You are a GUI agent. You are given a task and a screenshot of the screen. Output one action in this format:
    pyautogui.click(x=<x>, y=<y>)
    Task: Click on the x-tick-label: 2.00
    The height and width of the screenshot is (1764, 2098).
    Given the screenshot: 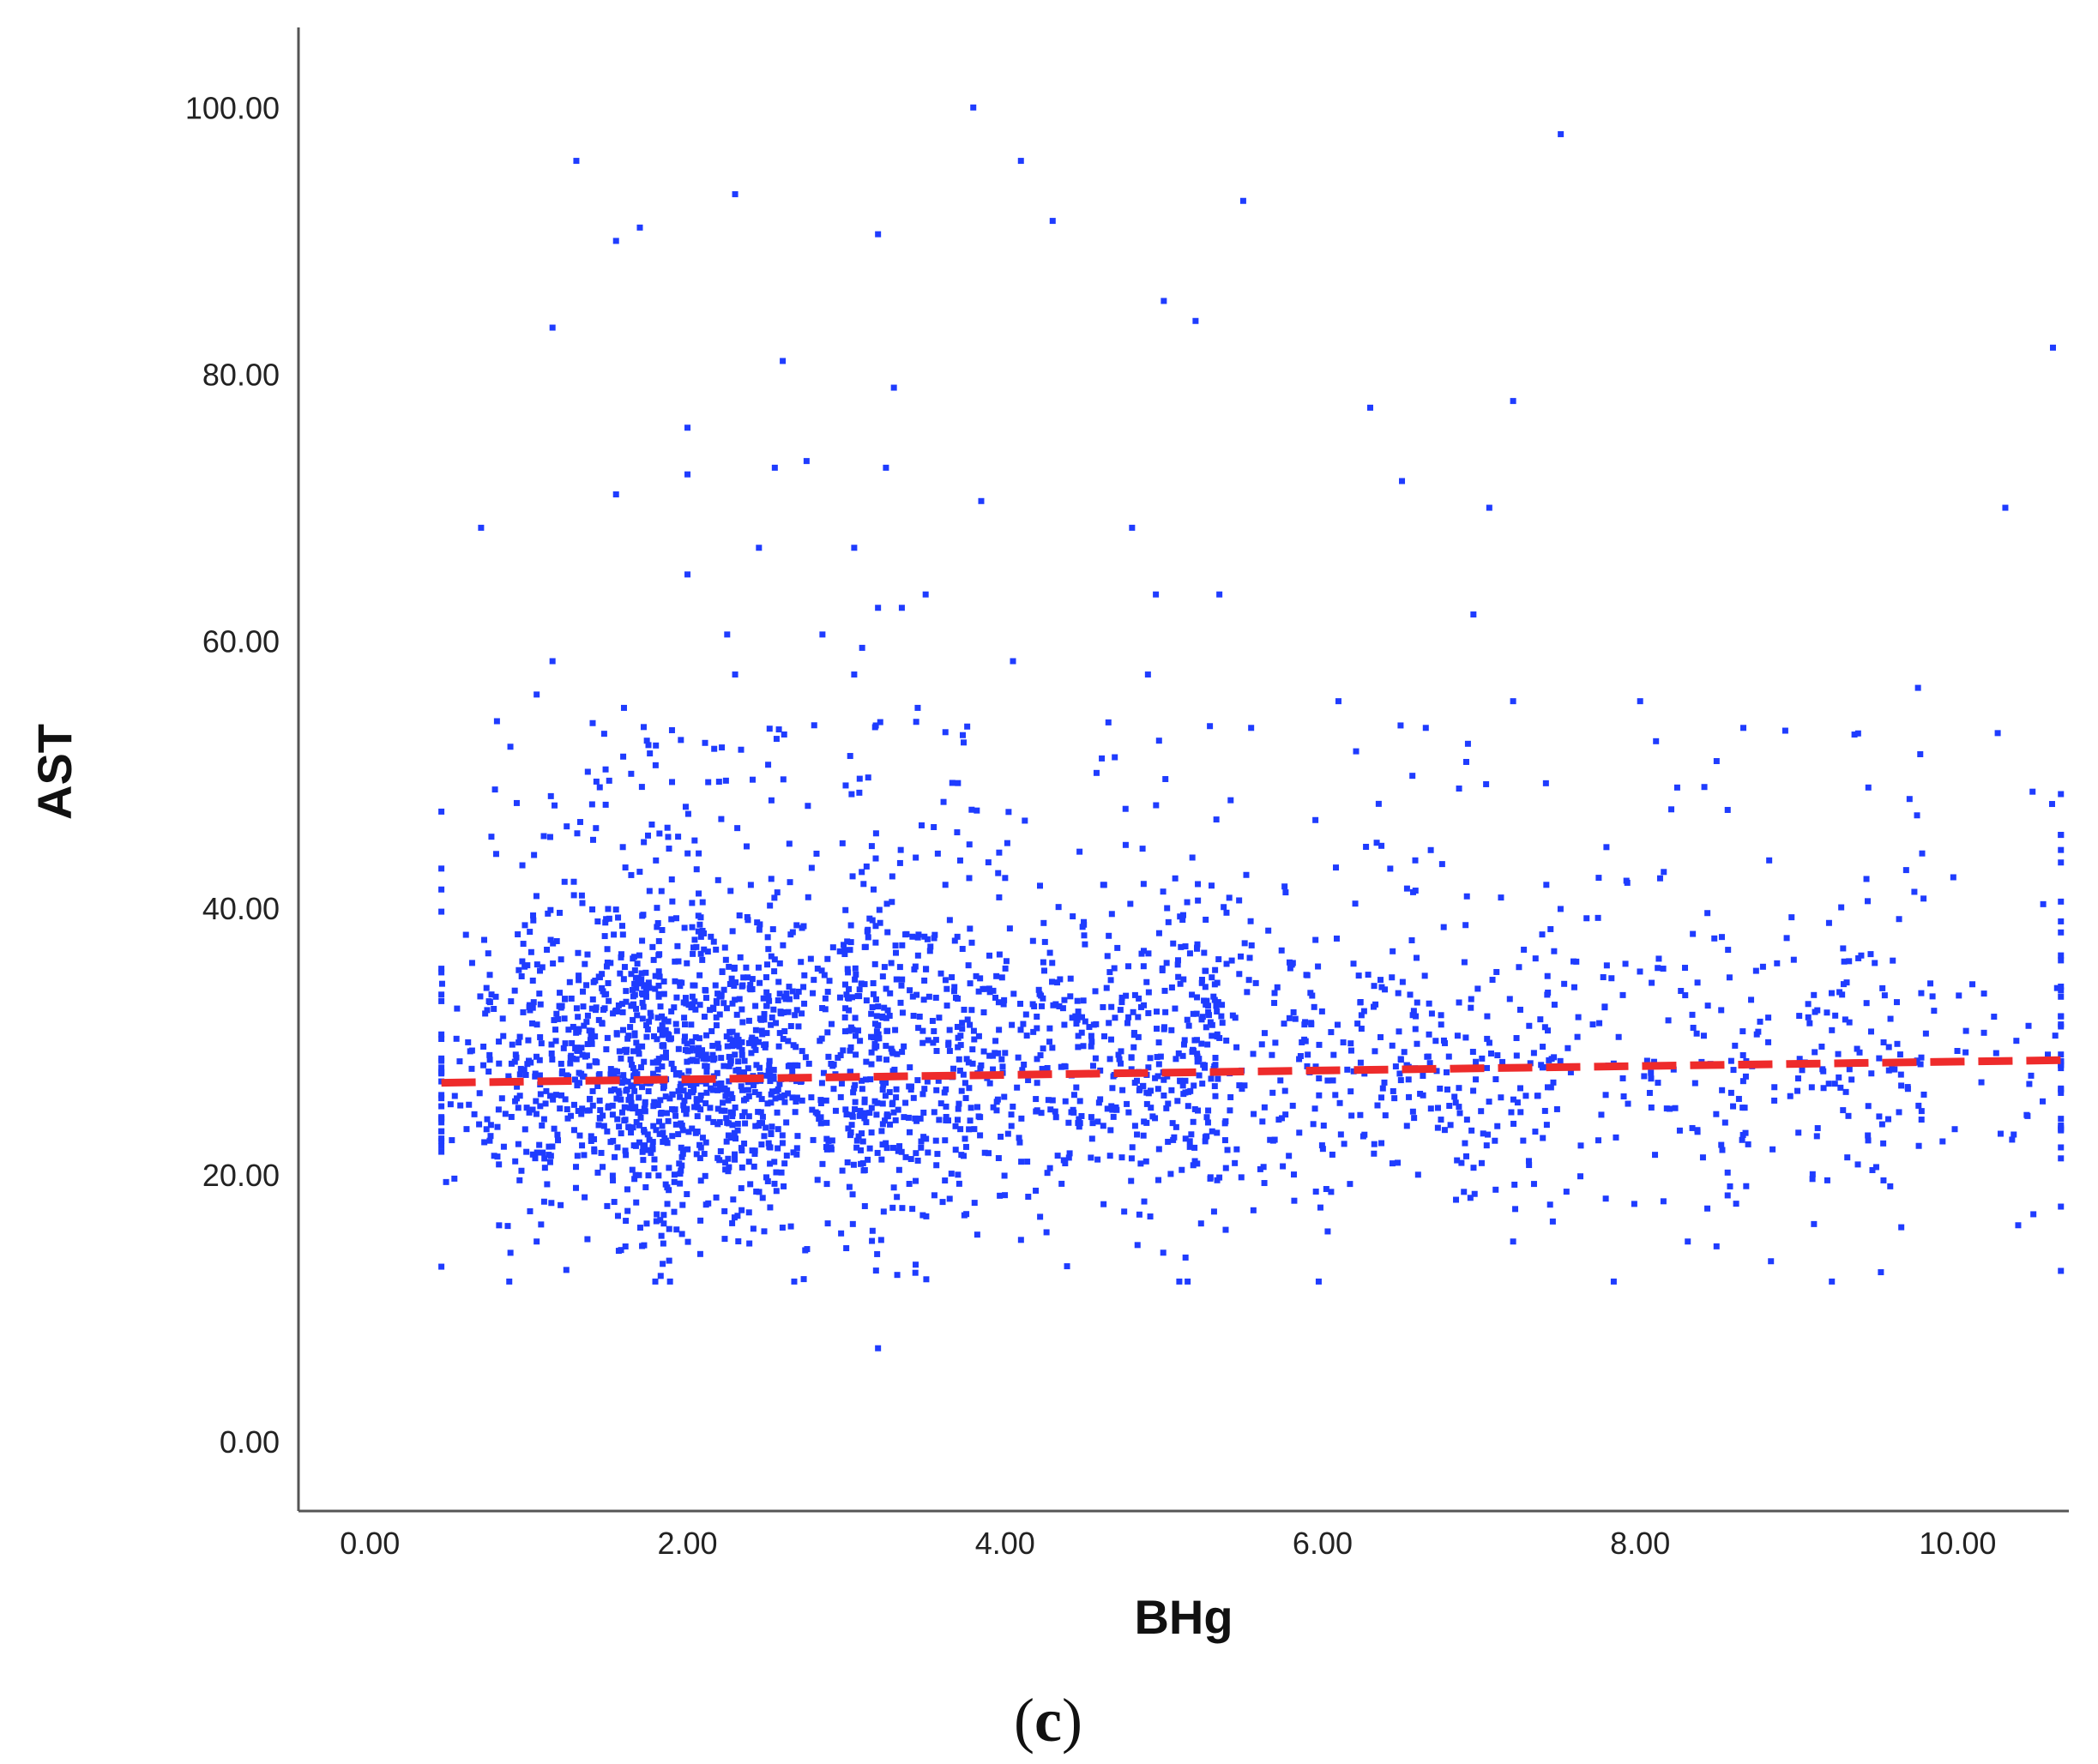 What is the action you would take?
    pyautogui.click(x=687, y=1543)
    